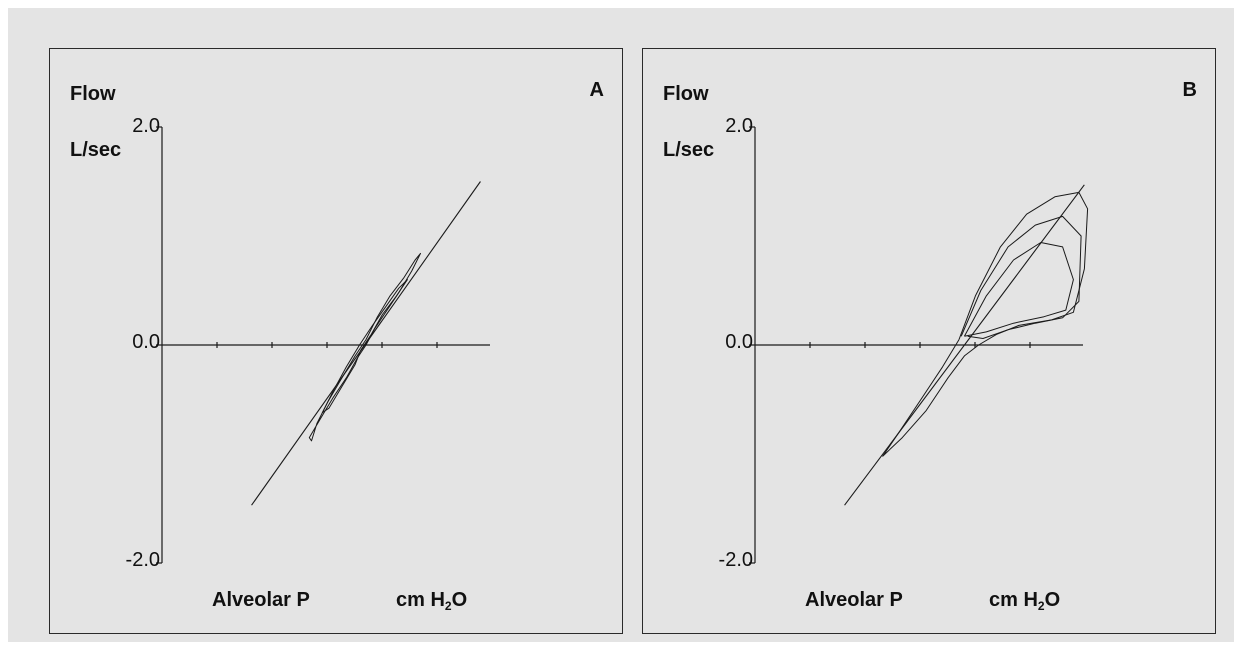  I want to click on panel-label: A, so click(596, 90).